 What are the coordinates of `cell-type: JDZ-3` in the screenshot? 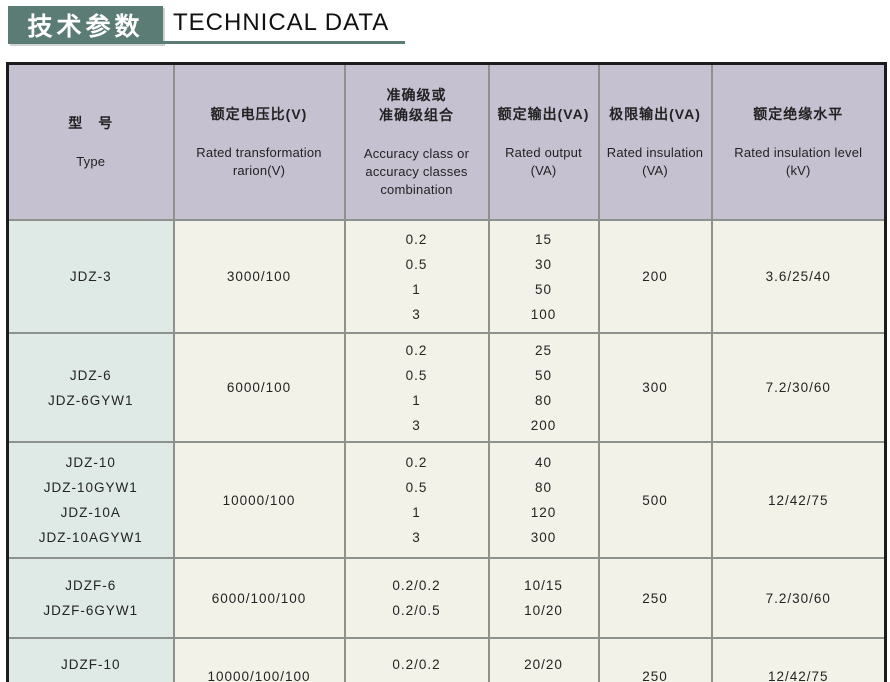 It's located at (90, 276).